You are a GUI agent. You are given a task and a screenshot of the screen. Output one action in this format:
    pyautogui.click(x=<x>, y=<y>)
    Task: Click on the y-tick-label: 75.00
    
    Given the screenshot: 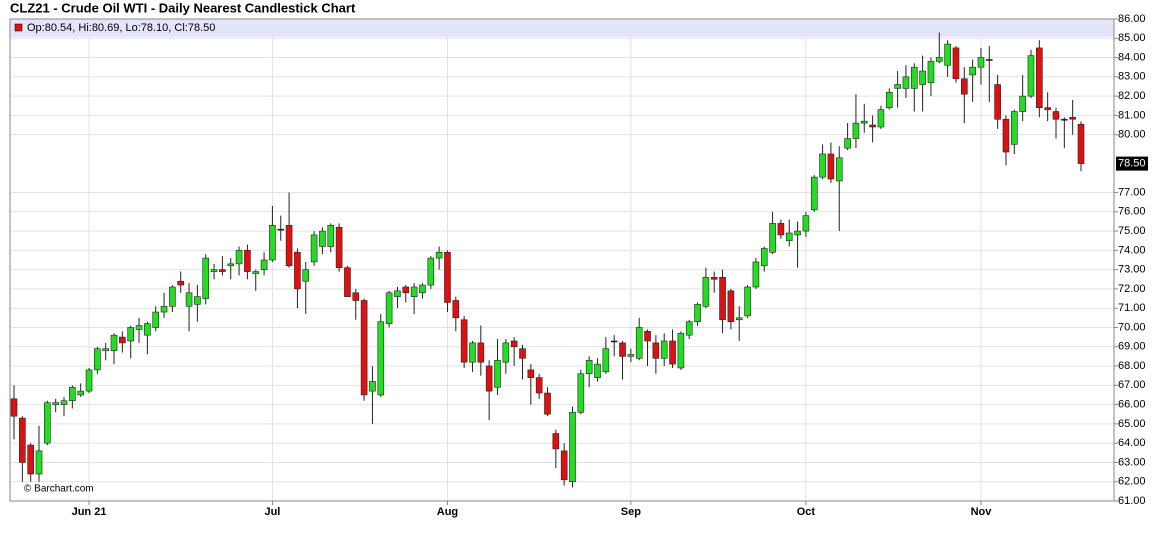 What is the action you would take?
    pyautogui.click(x=1132, y=231)
    